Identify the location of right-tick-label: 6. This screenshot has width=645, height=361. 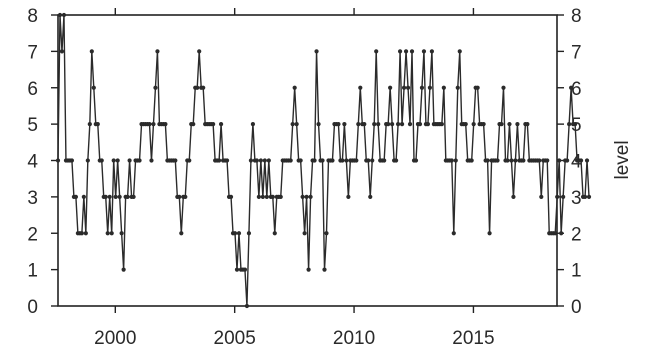
(576, 89).